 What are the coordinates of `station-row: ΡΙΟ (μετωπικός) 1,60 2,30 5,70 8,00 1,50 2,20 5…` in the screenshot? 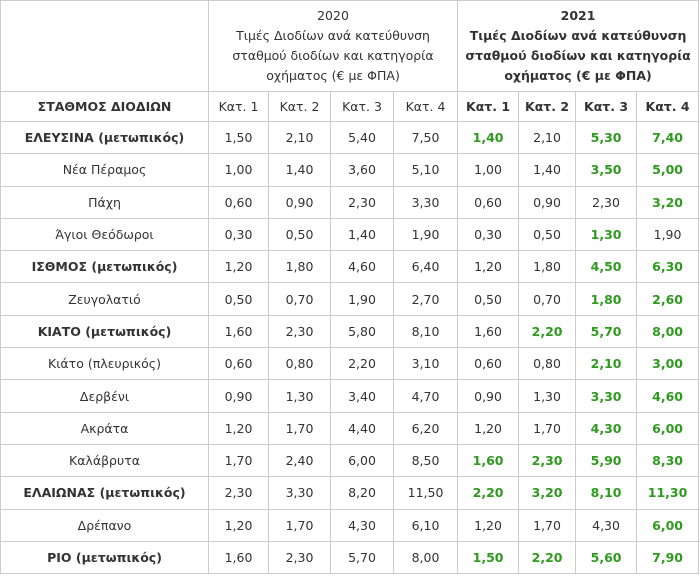 It's located at (350, 557).